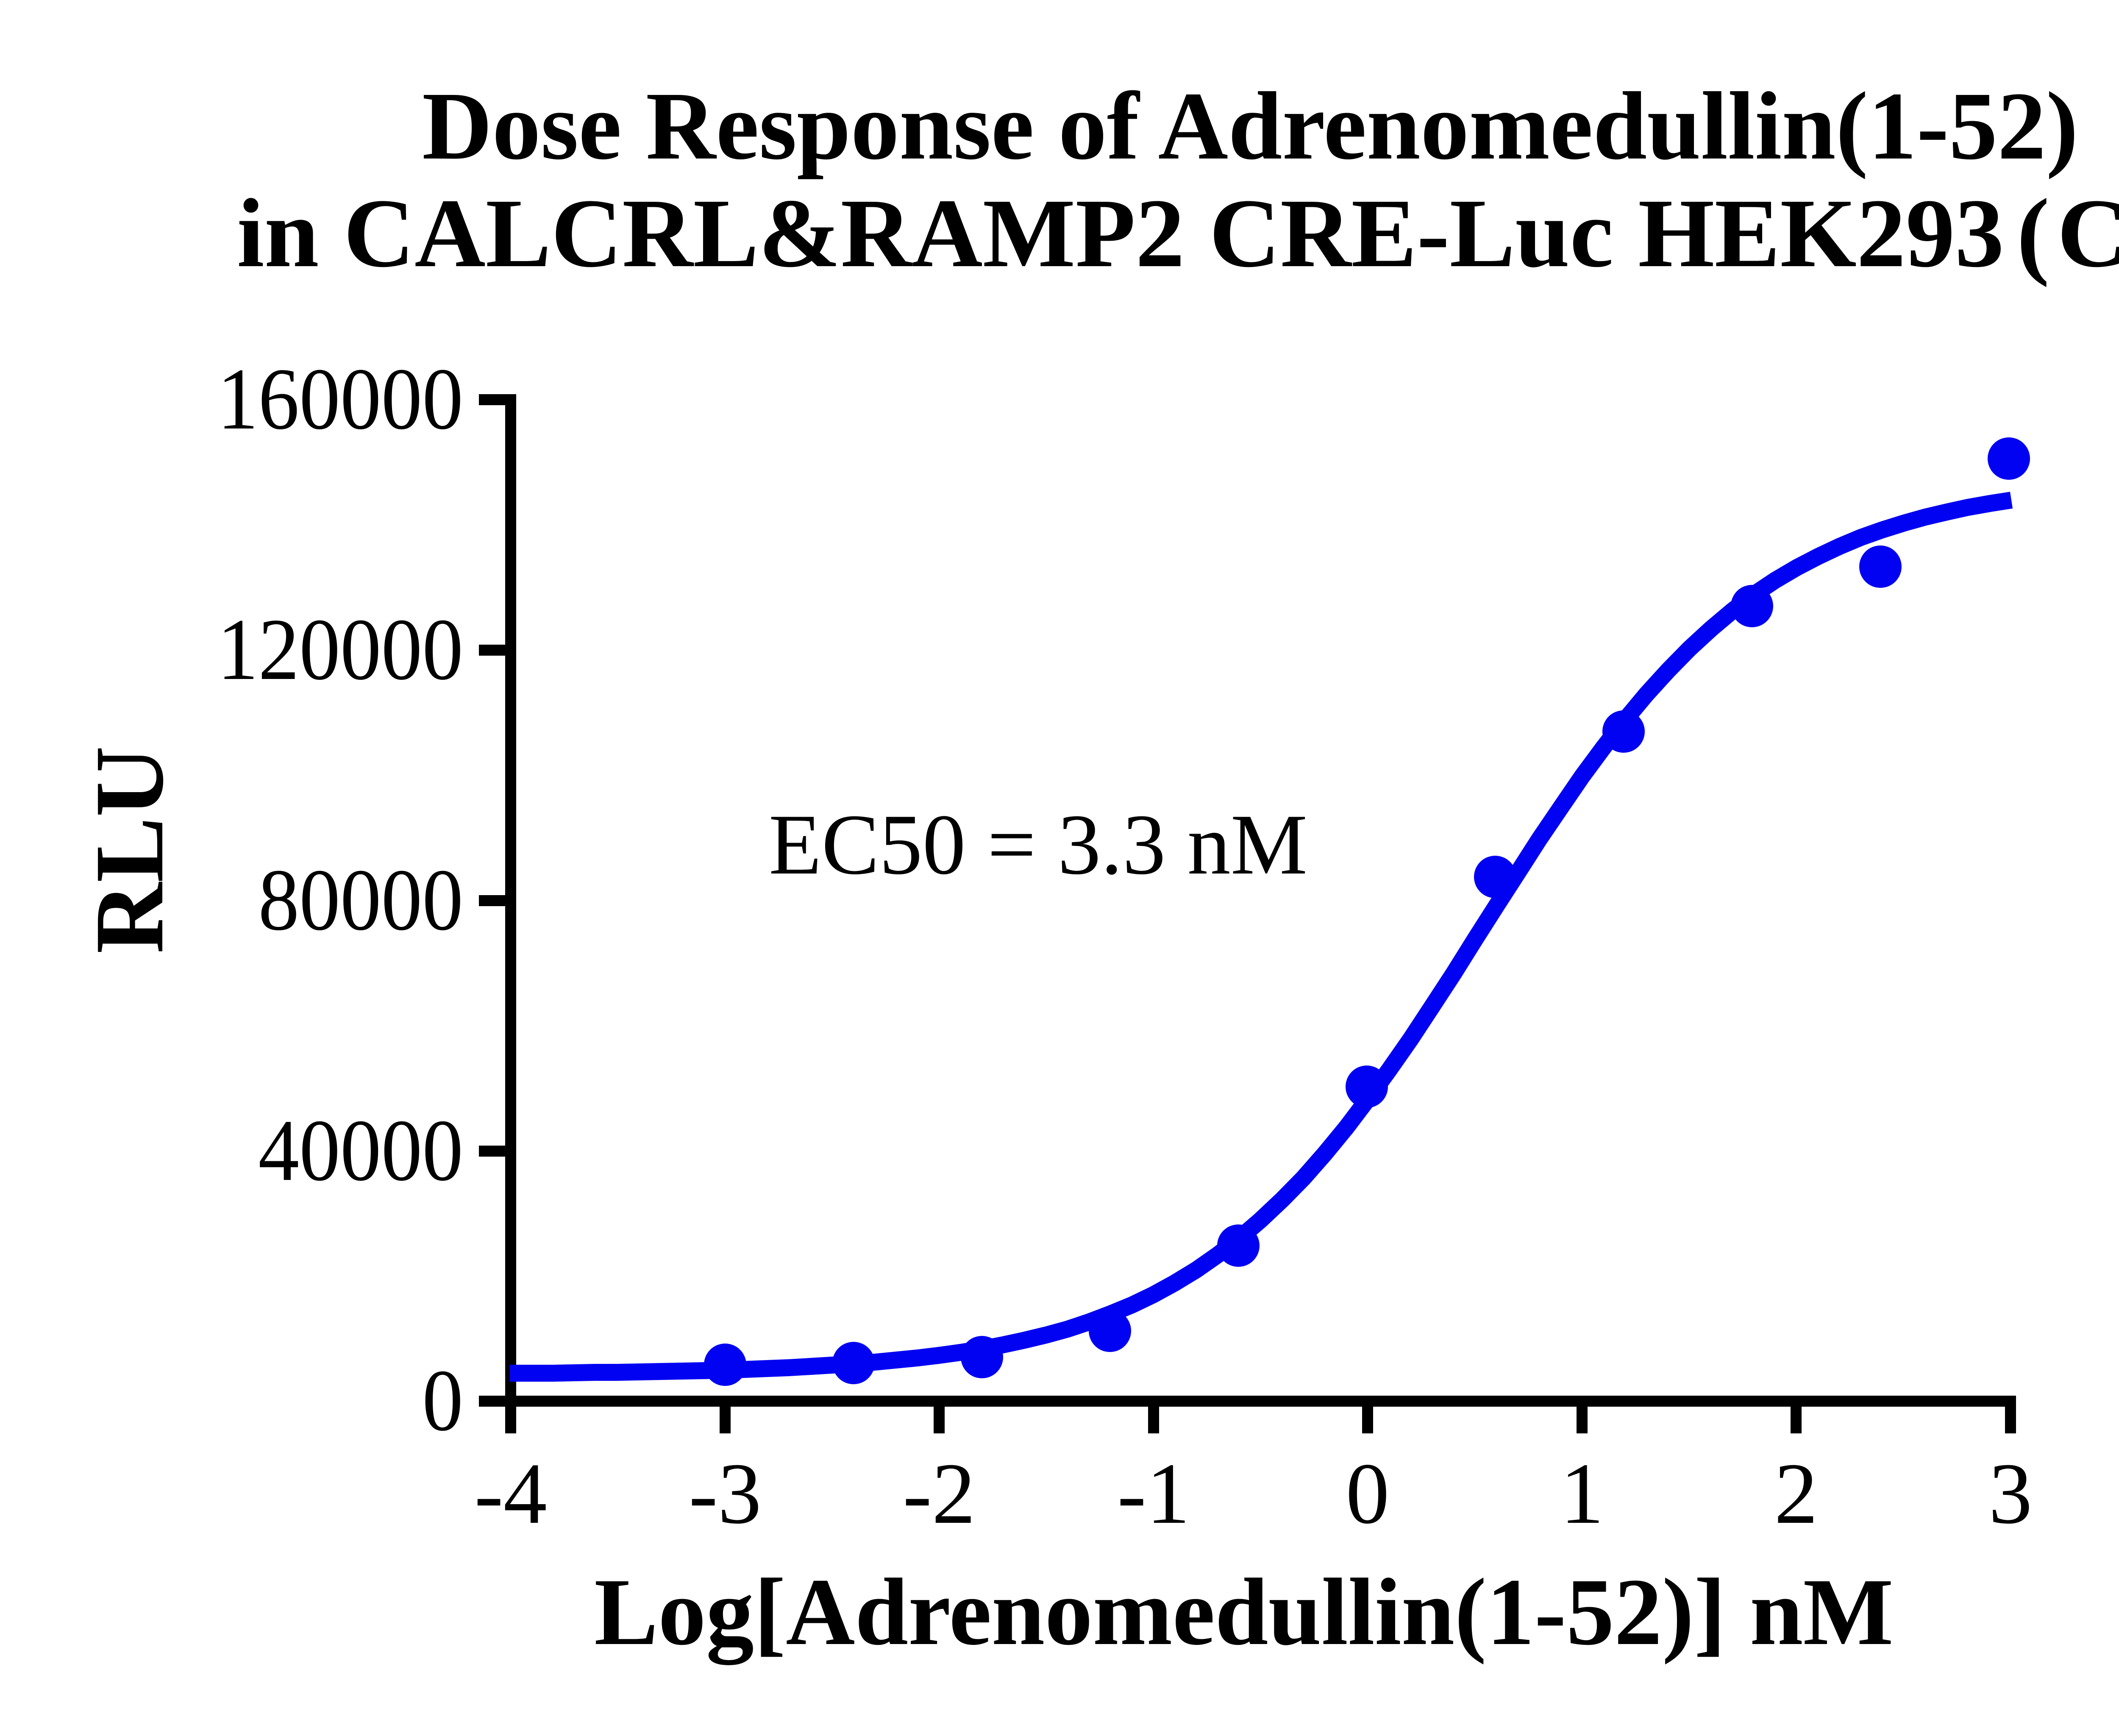  What do you see at coordinates (1582, 1493) in the screenshot?
I see `svg-text: 1` at bounding box center [1582, 1493].